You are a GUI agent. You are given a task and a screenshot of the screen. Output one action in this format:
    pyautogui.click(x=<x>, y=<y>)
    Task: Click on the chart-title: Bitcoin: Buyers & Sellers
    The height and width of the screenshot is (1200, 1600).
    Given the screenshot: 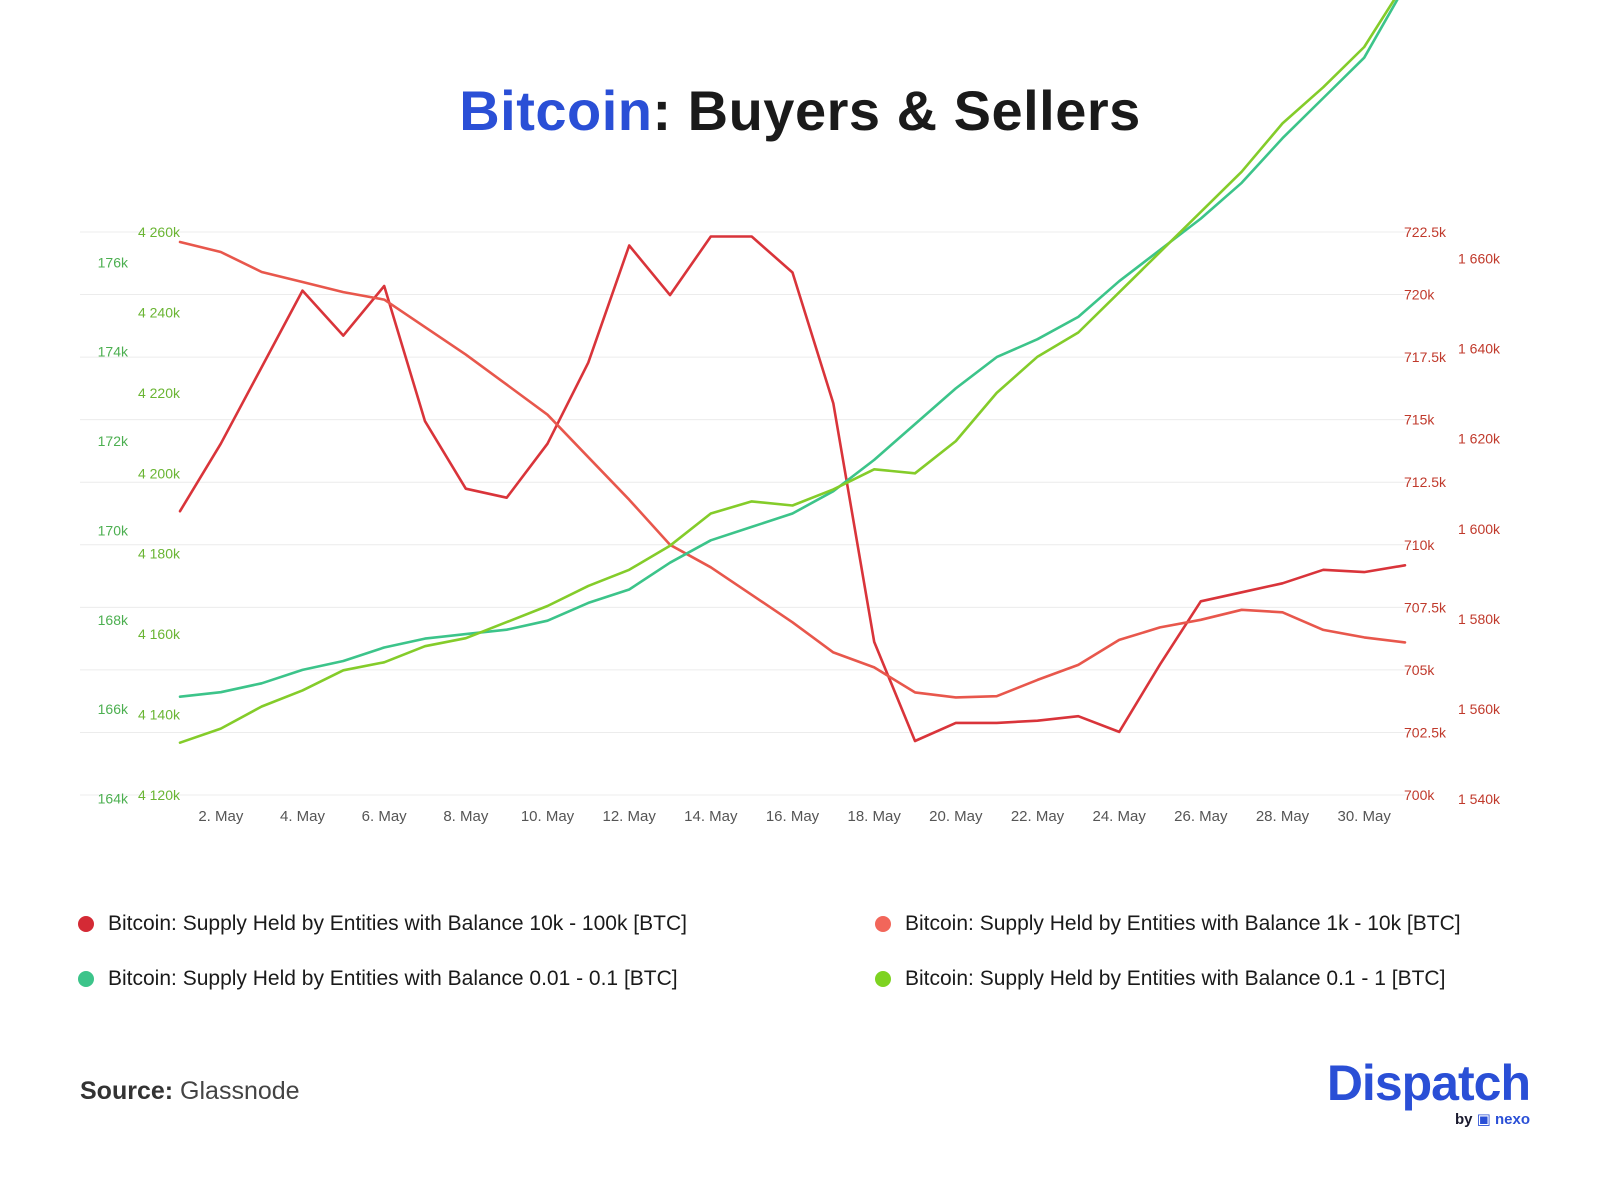 What is the action you would take?
    pyautogui.click(x=800, y=110)
    